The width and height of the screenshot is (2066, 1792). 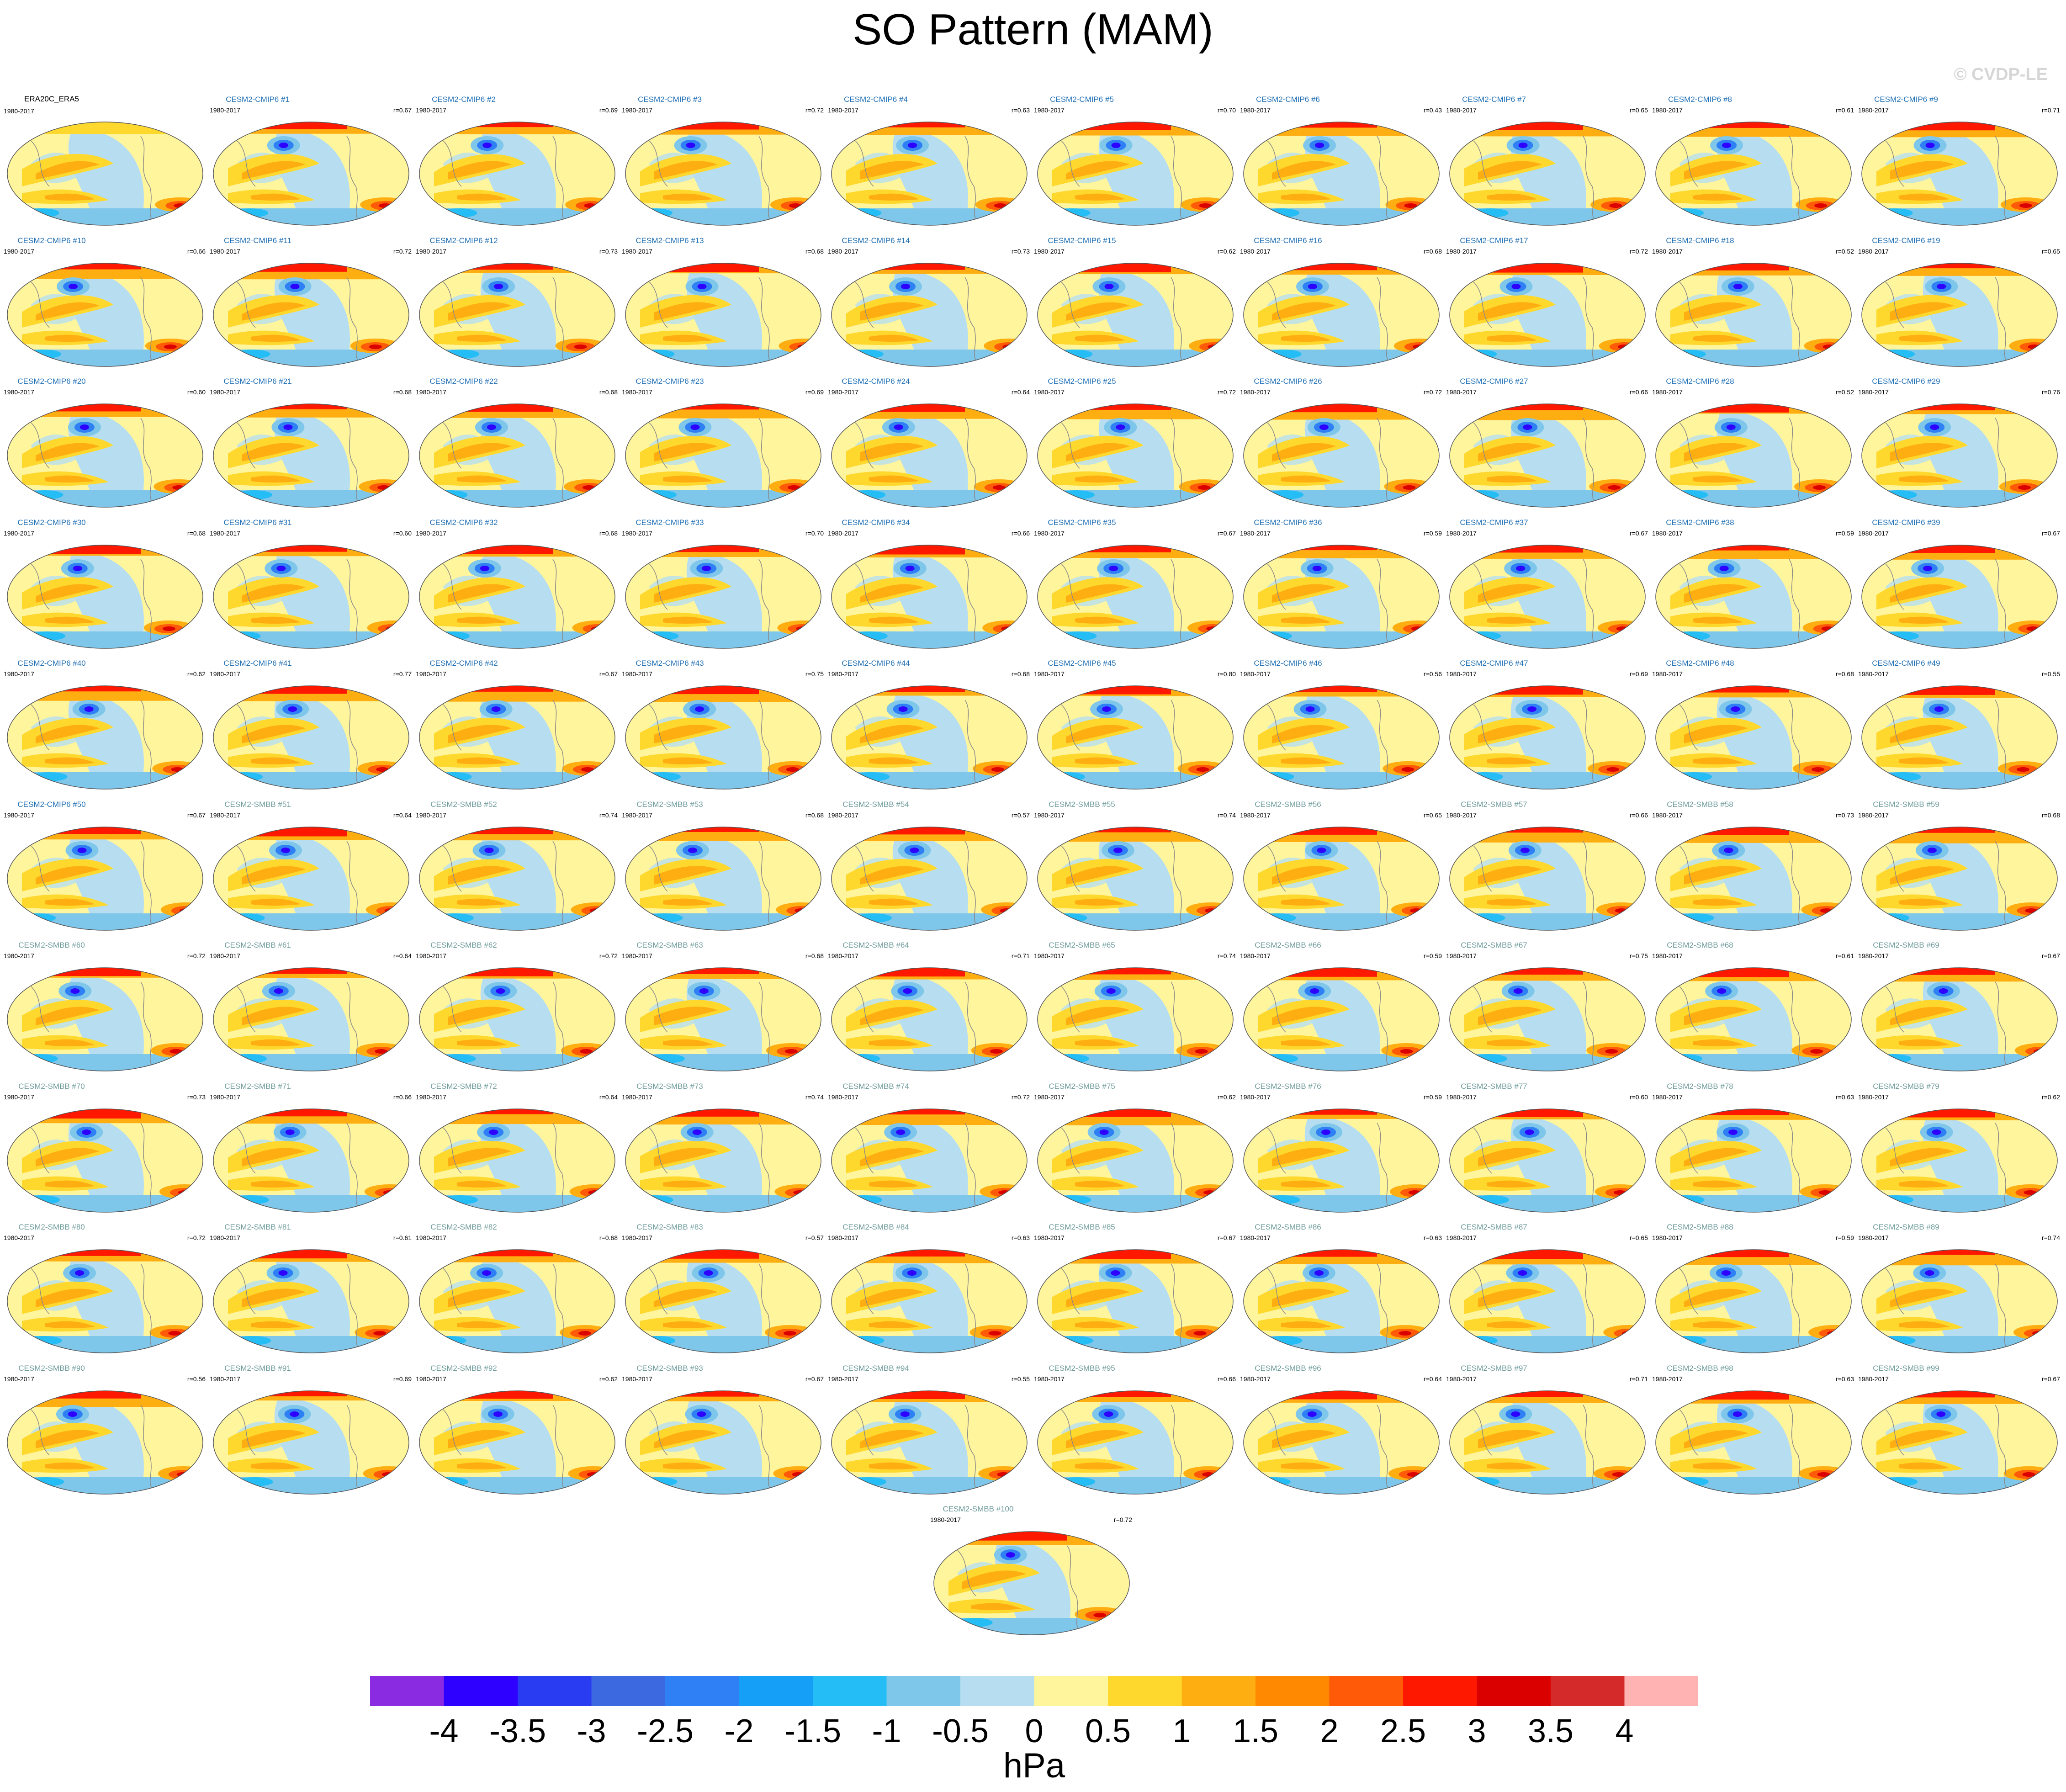 What do you see at coordinates (978, 1509) in the screenshot?
I see `panel-title: CESM2-SMBB #100` at bounding box center [978, 1509].